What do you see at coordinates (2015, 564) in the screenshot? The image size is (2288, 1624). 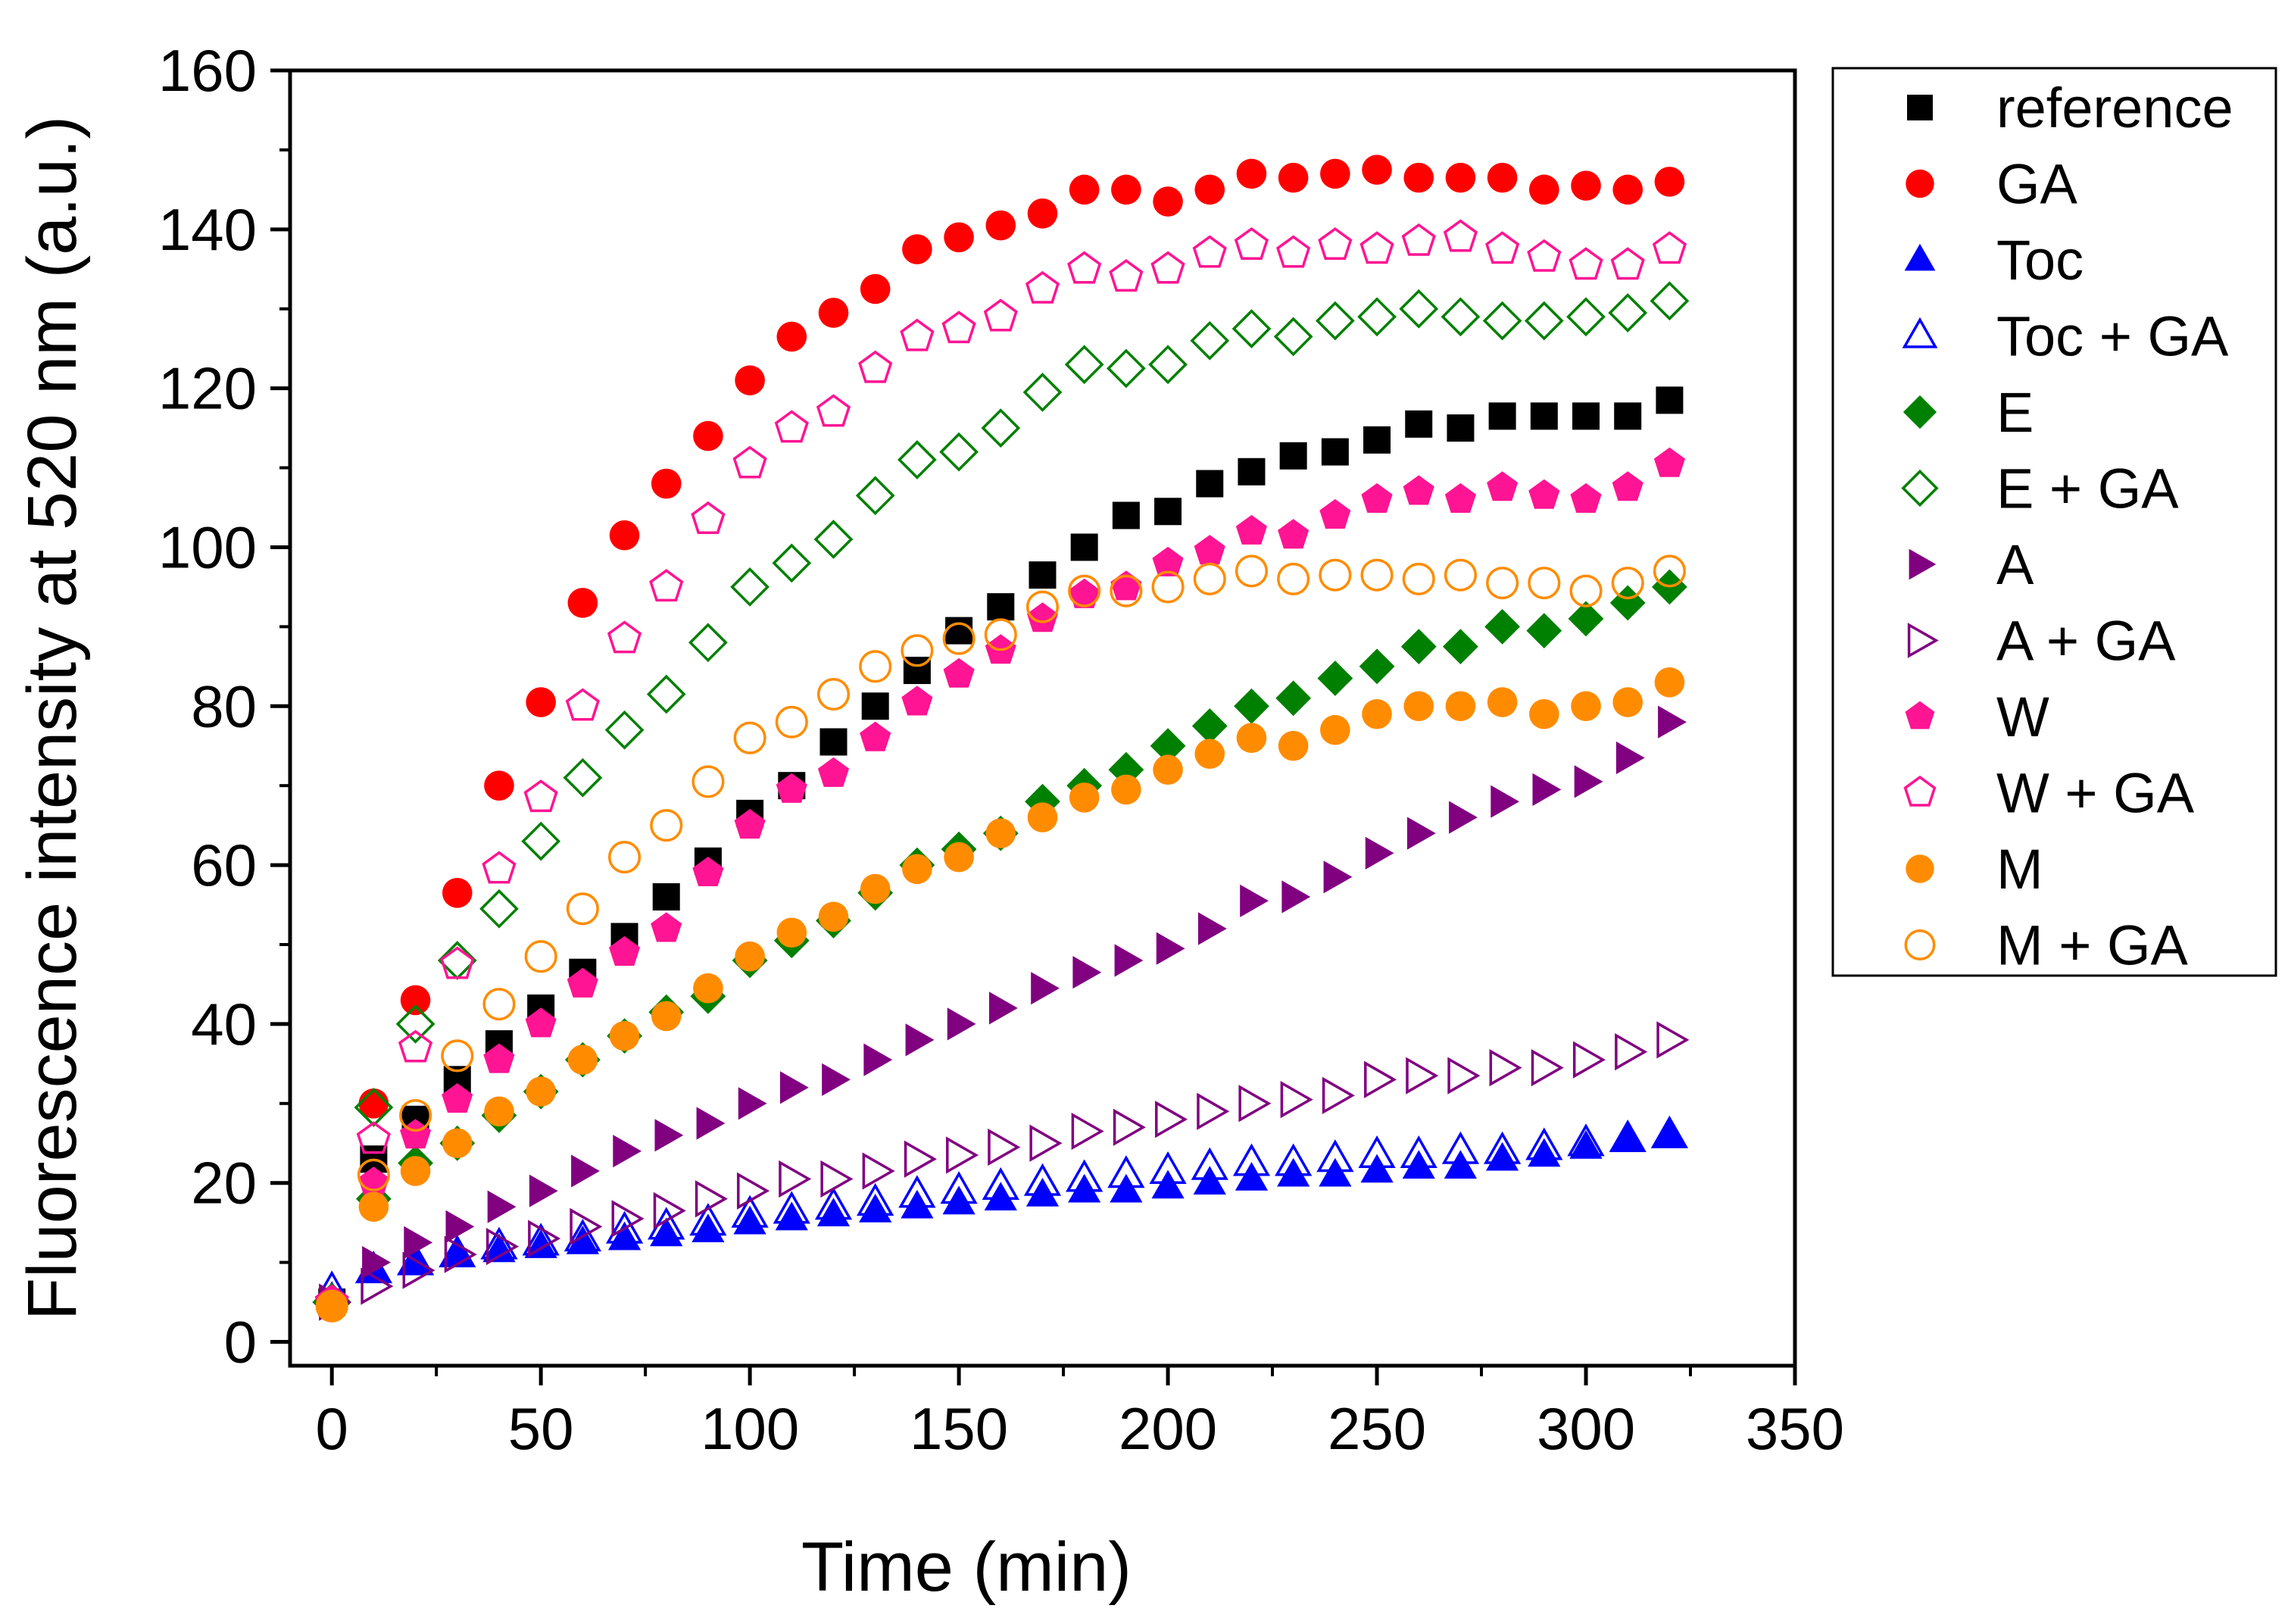 I see `legend-label: A` at bounding box center [2015, 564].